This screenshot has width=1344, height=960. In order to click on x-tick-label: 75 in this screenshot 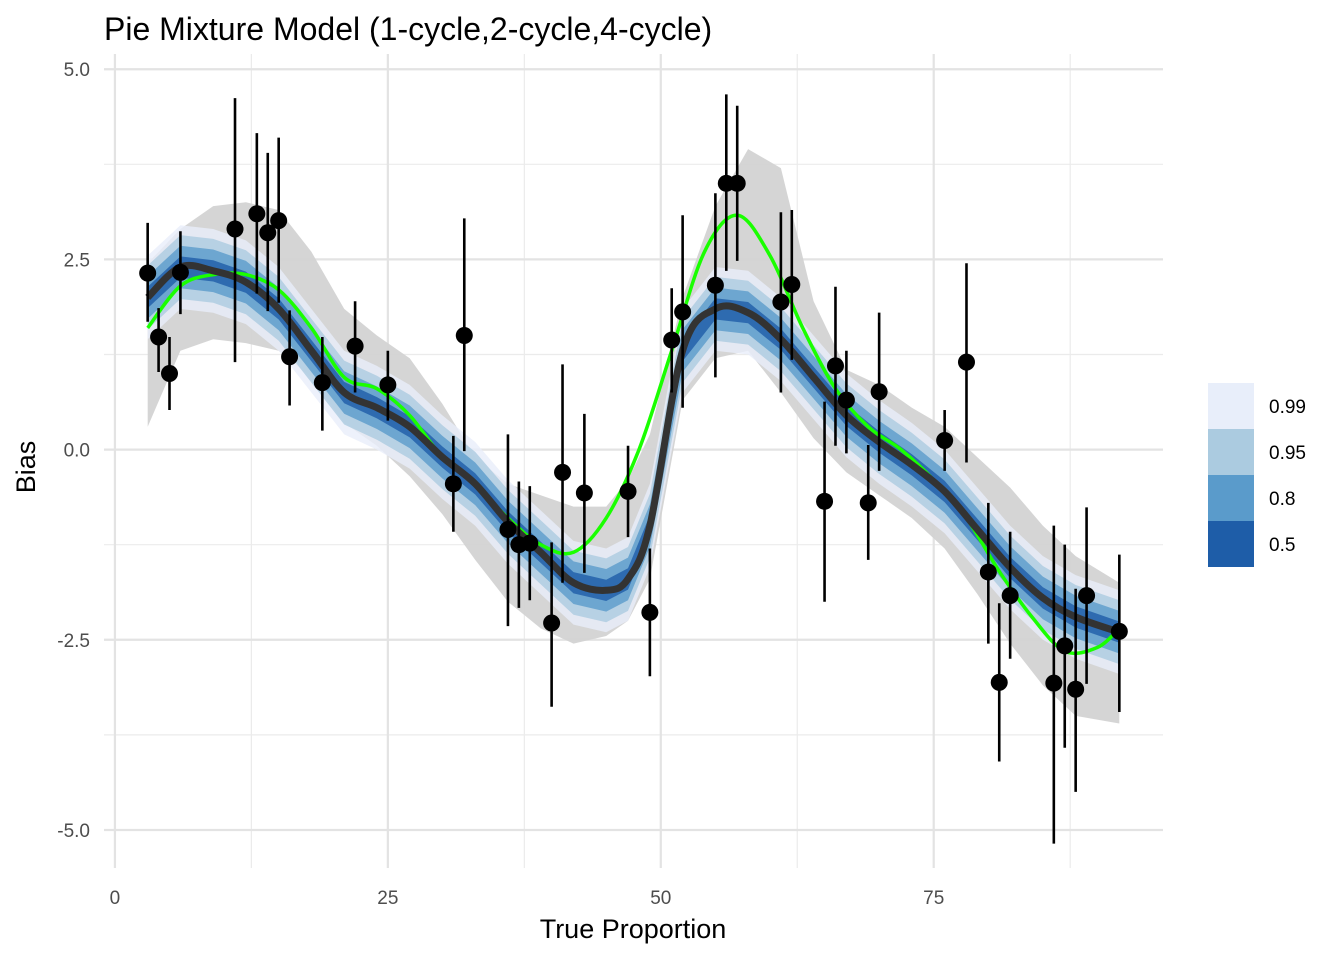, I will do `click(933, 898)`.